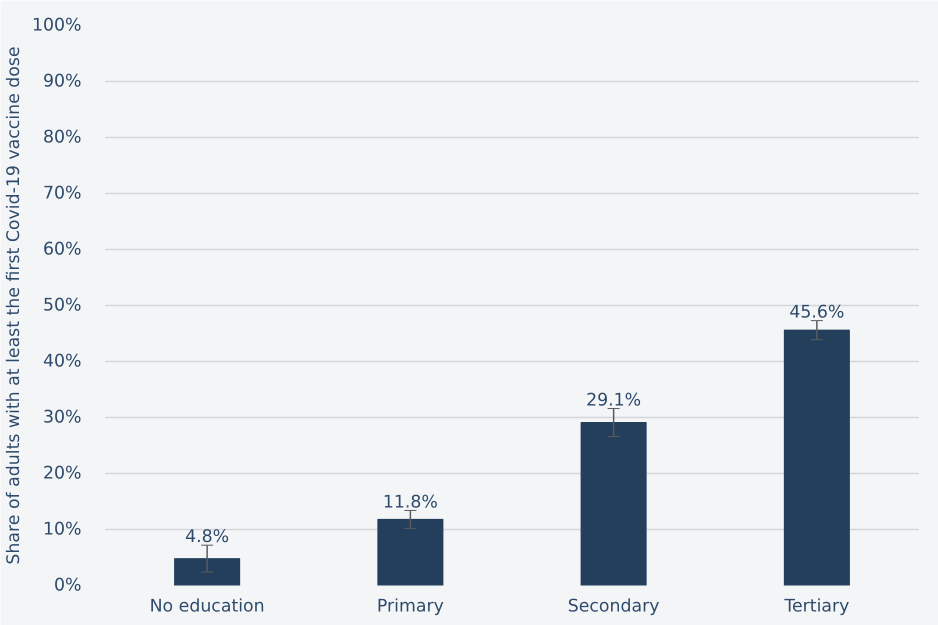 The height and width of the screenshot is (625, 938). Describe the element at coordinates (62, 530) in the screenshot. I see `y-tick-label: 10%` at that location.